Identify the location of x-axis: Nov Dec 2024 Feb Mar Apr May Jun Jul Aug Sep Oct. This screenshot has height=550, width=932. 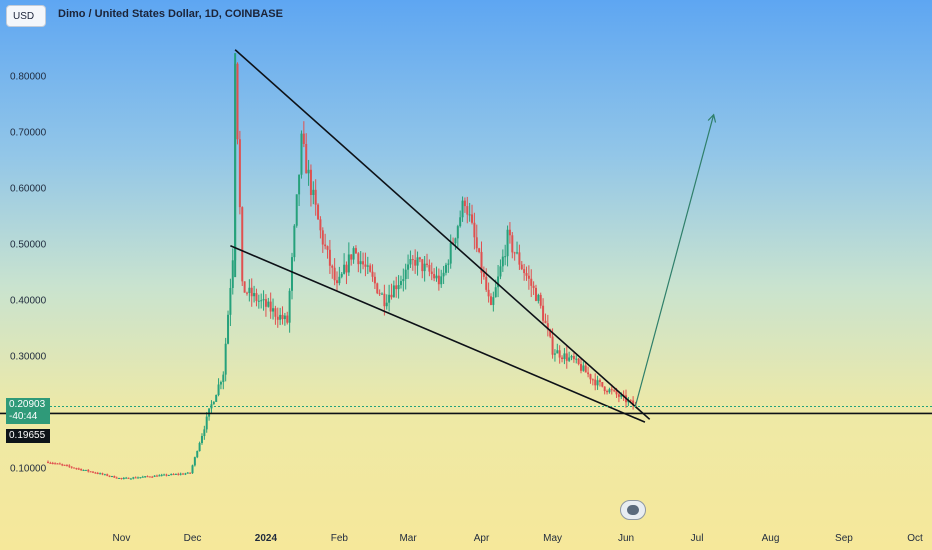
(518, 538).